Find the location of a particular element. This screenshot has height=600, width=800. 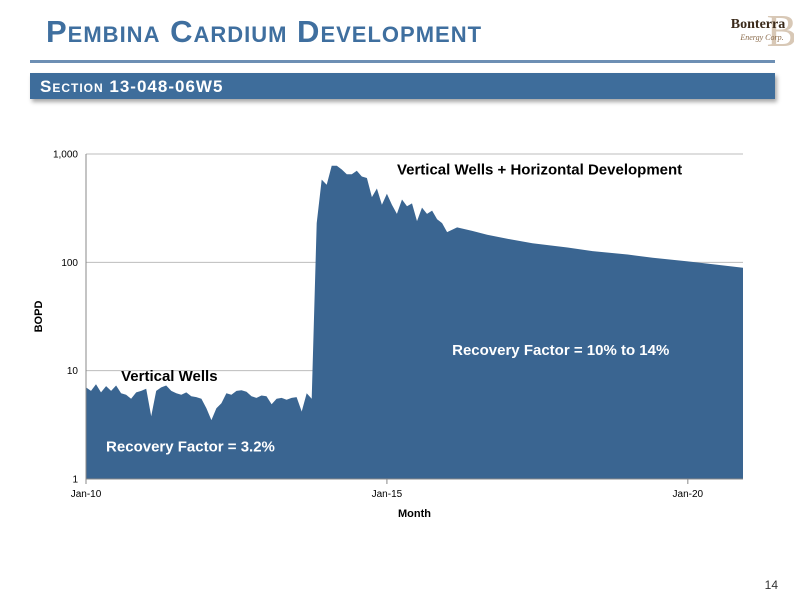

y-tick-label: 1,000 is located at coordinates (65, 155).